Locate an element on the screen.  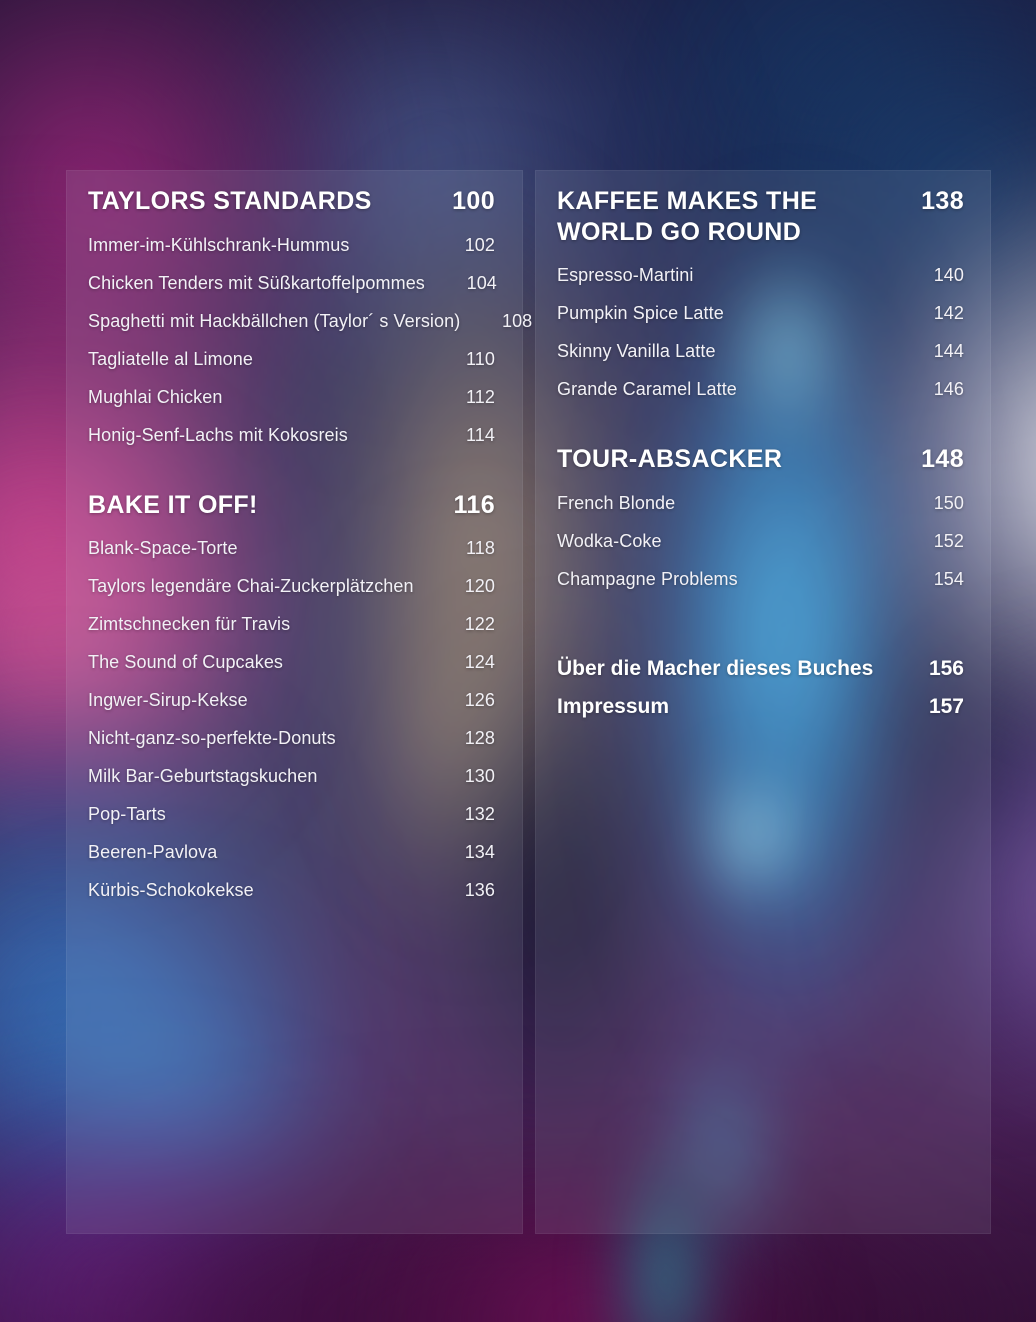
toc-entry-label: Espresso-Martini is located at coordinates (625, 275).